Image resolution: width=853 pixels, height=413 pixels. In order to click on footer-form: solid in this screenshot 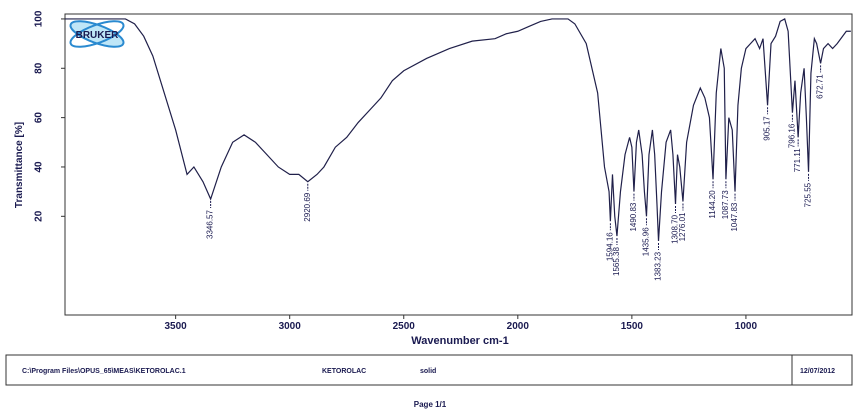, I will do `click(428, 371)`.